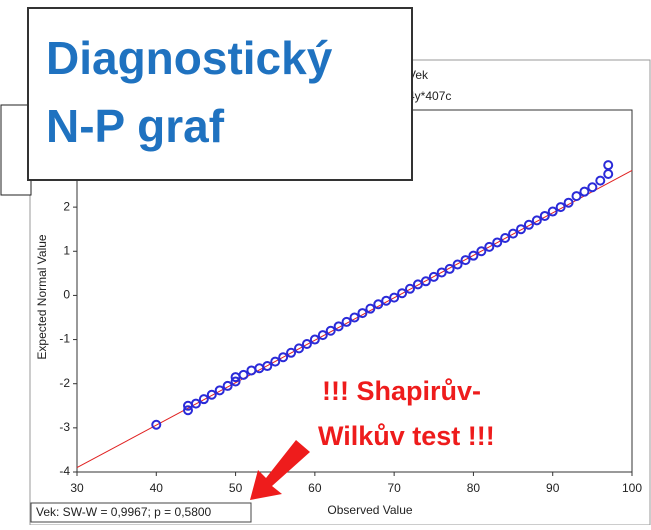 Image resolution: width=651 pixels, height=530 pixels. Describe the element at coordinates (369, 510) in the screenshot. I see `x-axis-label: Observed Value` at that location.